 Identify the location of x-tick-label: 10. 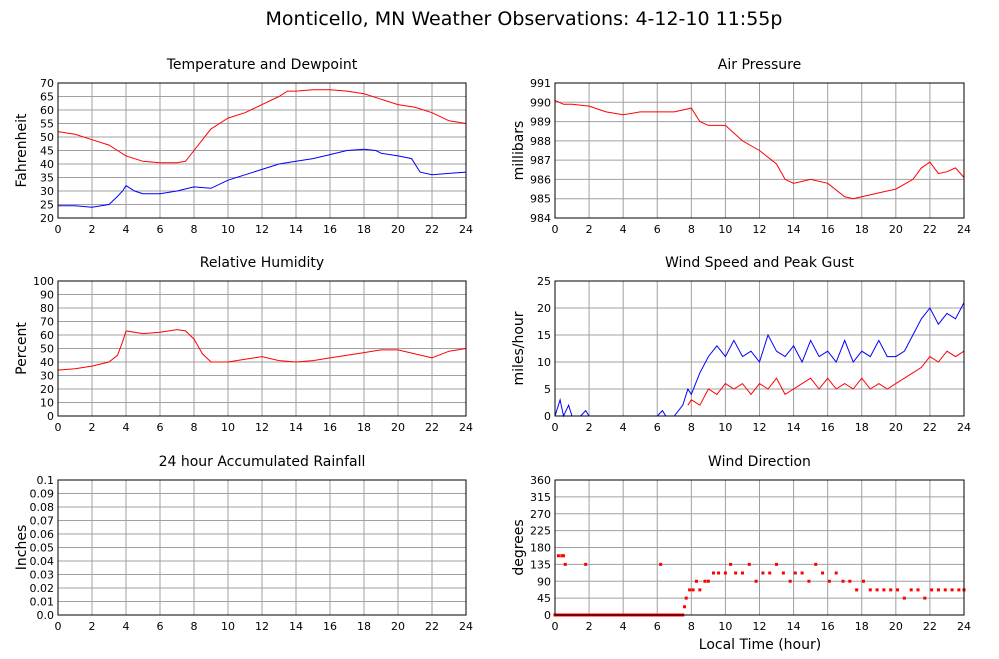
(725, 427).